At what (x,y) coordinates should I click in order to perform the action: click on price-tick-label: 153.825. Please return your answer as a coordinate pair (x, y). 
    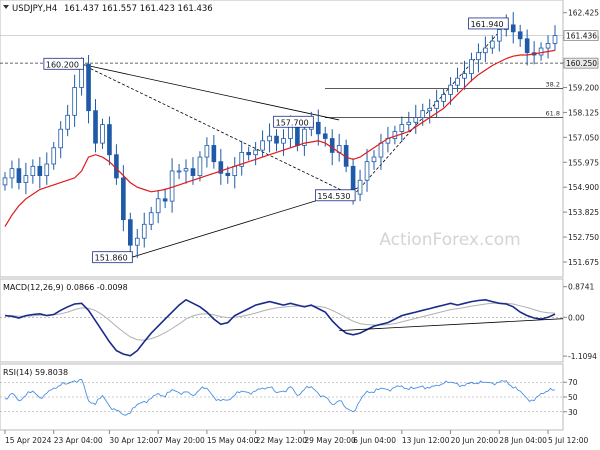
    Looking at the image, I should click on (583, 212).